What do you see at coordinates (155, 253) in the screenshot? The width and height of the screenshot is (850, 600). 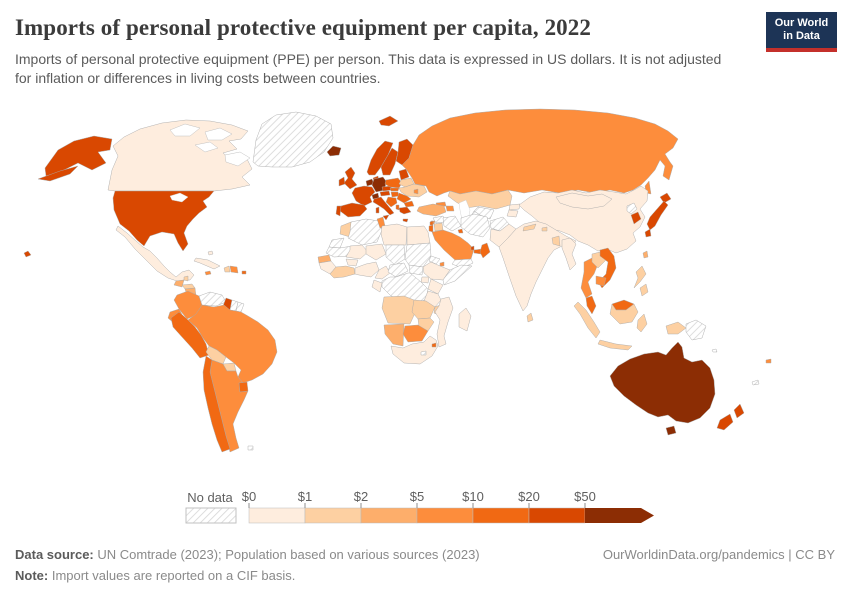 I see `country-mexico` at bounding box center [155, 253].